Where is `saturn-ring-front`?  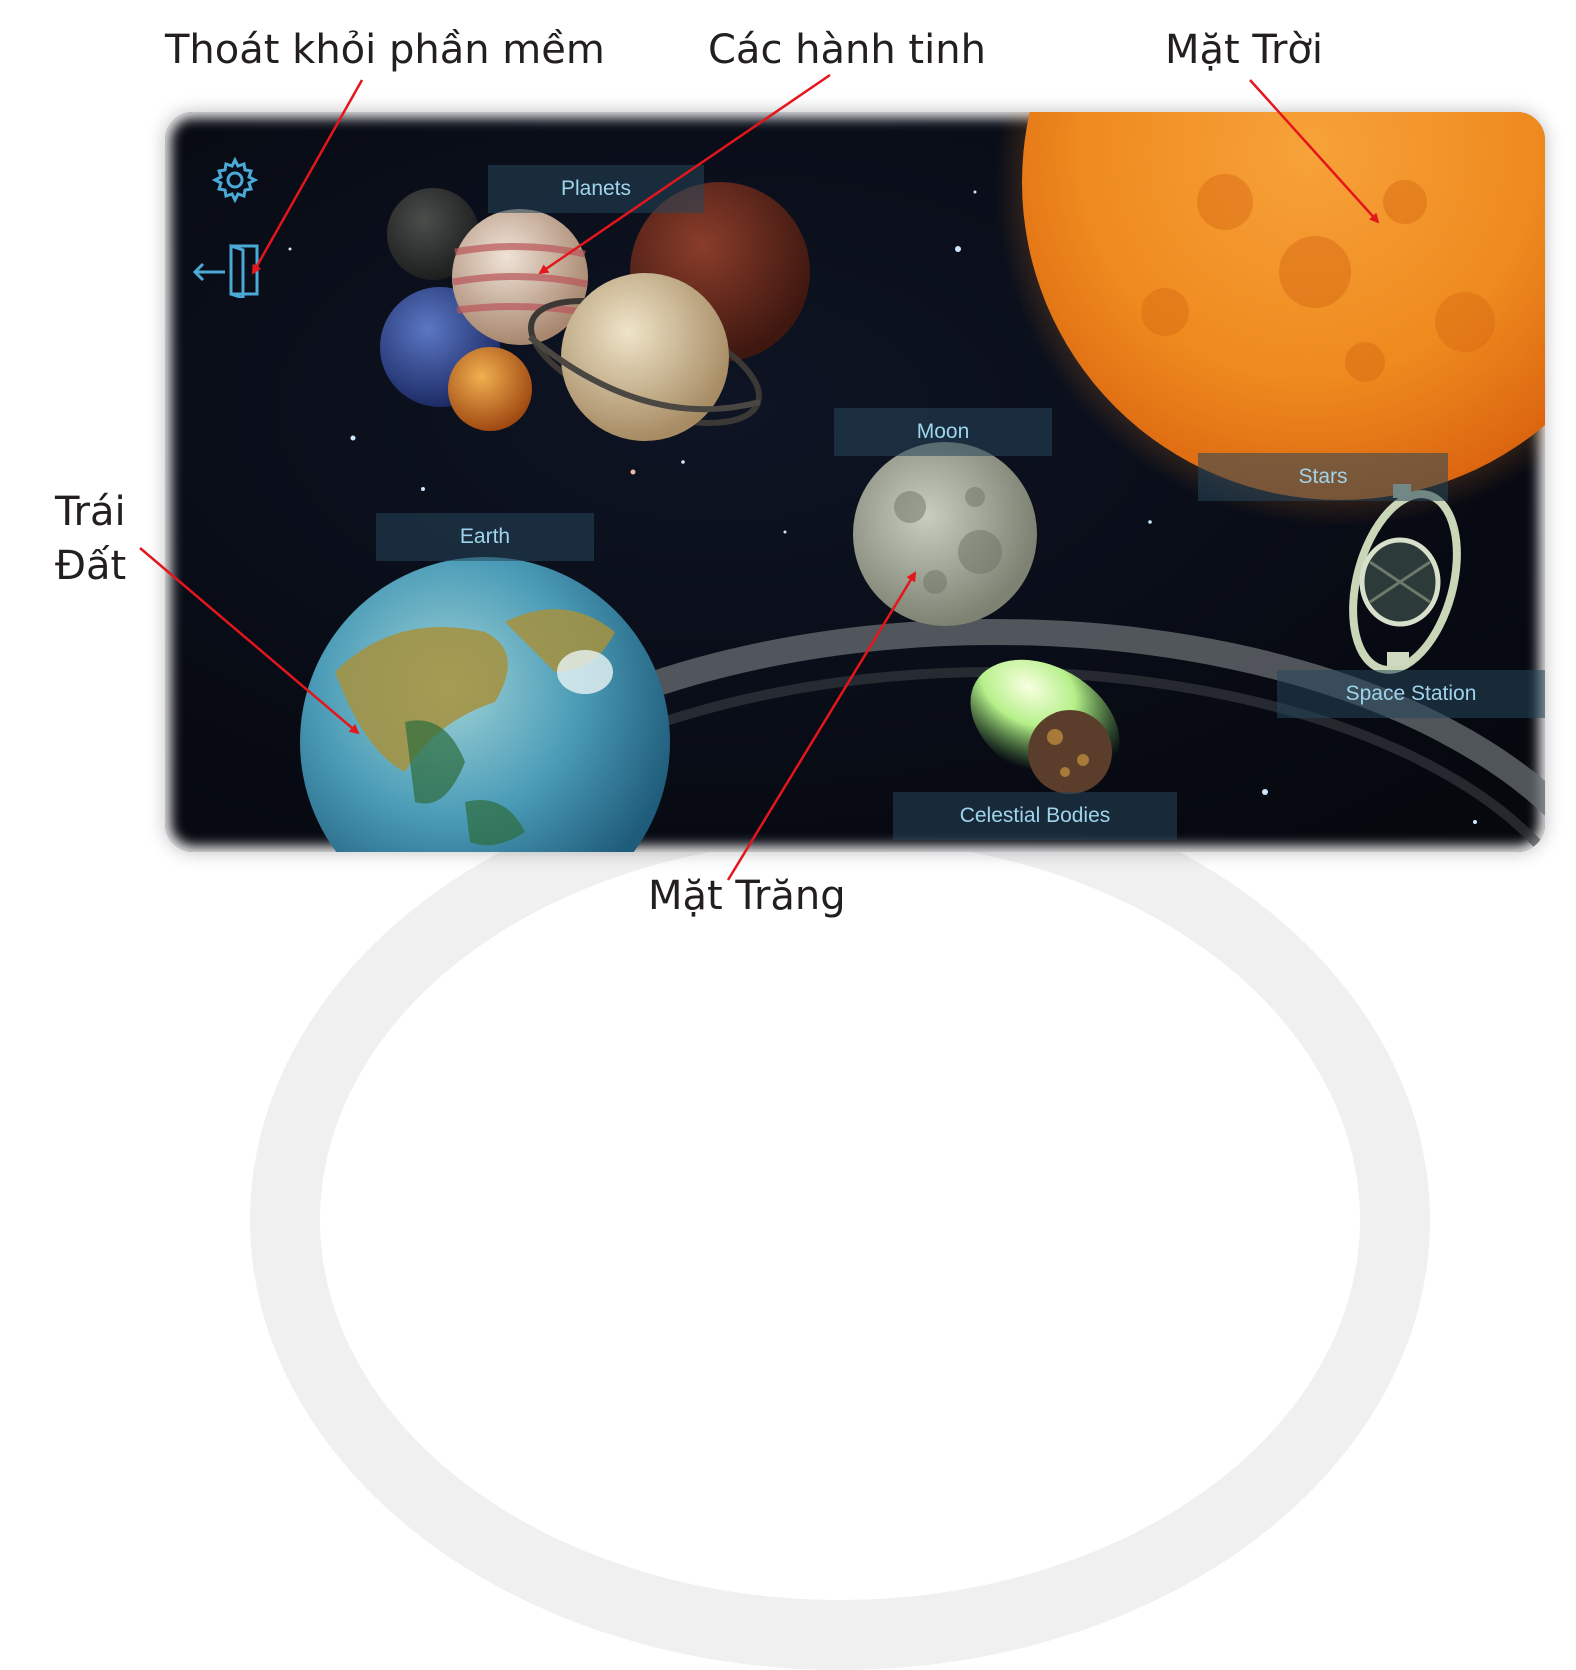
saturn-ring-front is located at coordinates (644, 373).